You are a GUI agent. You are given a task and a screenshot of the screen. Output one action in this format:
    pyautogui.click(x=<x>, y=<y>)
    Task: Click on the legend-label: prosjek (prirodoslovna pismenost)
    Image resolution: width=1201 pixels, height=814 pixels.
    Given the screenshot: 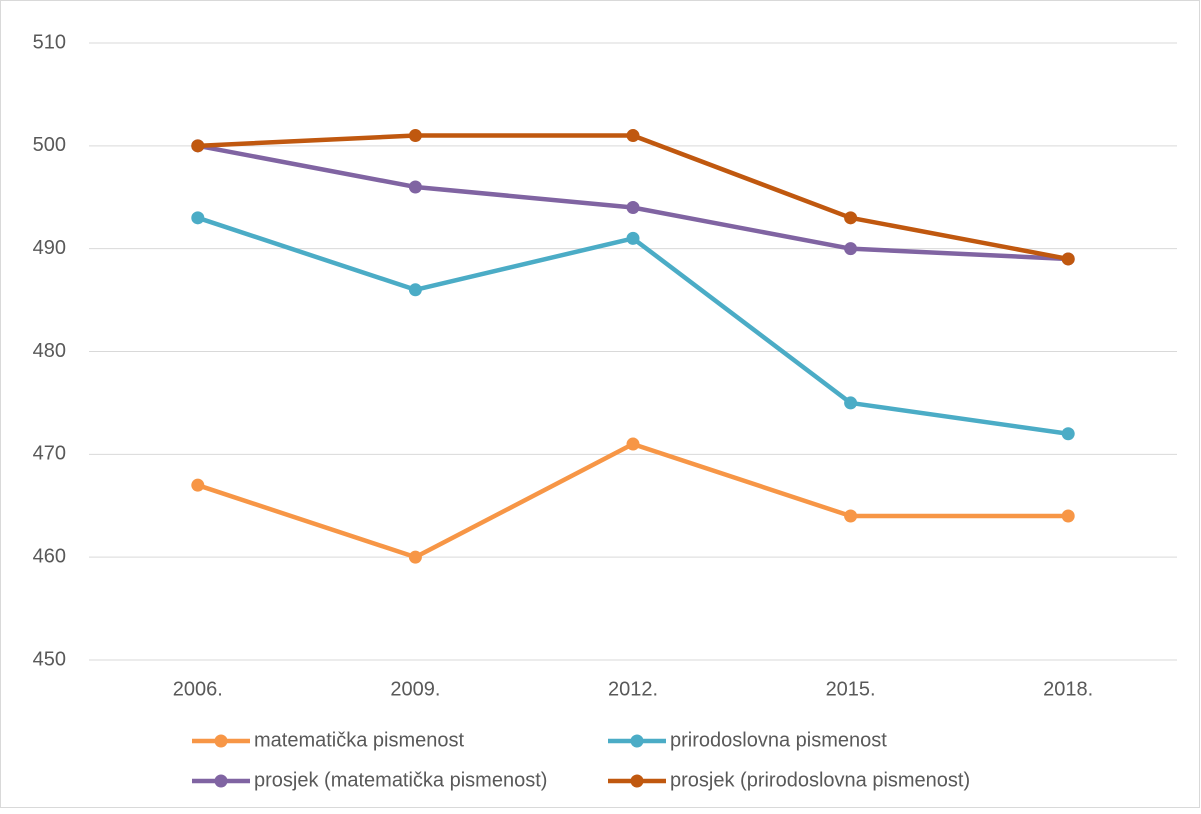 What is the action you would take?
    pyautogui.click(x=820, y=780)
    